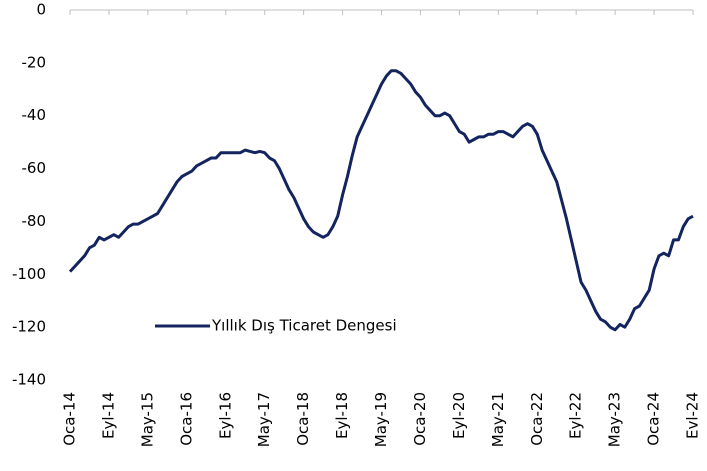 This screenshot has height=471, width=707. Describe the element at coordinates (29, 327) in the screenshot. I see `y-tick-label: -120` at that location.